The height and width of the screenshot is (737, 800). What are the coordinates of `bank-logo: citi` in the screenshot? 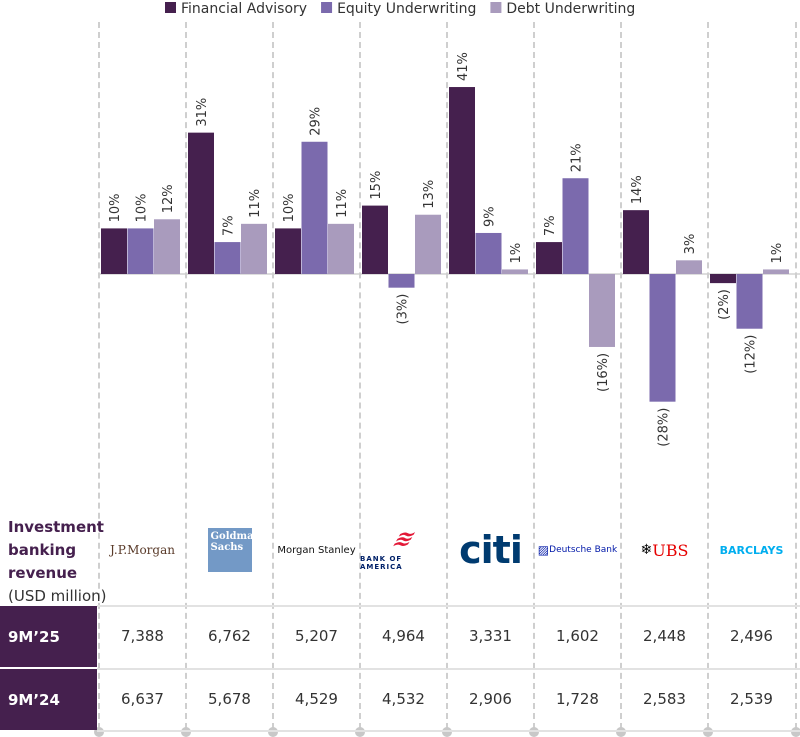 It's located at (490, 550).